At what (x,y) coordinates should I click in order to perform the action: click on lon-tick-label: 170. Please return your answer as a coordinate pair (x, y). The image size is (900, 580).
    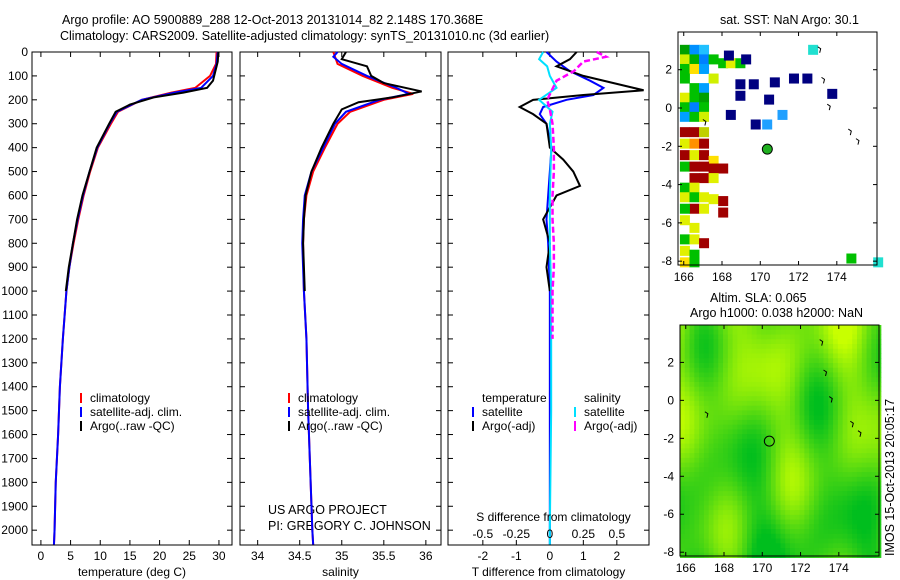
    Looking at the image, I should click on (760, 277).